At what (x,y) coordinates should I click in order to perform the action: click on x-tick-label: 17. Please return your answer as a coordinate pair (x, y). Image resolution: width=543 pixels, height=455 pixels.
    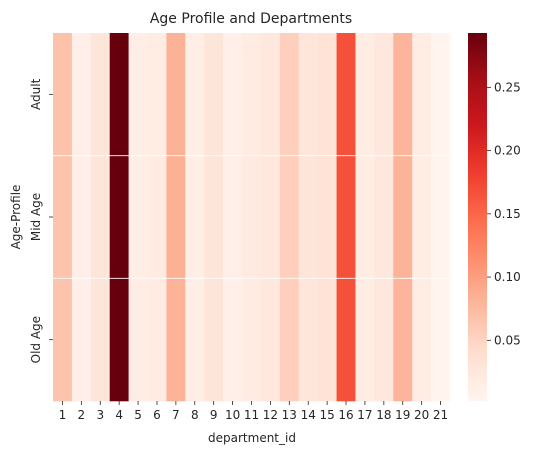
    Looking at the image, I should click on (364, 415).